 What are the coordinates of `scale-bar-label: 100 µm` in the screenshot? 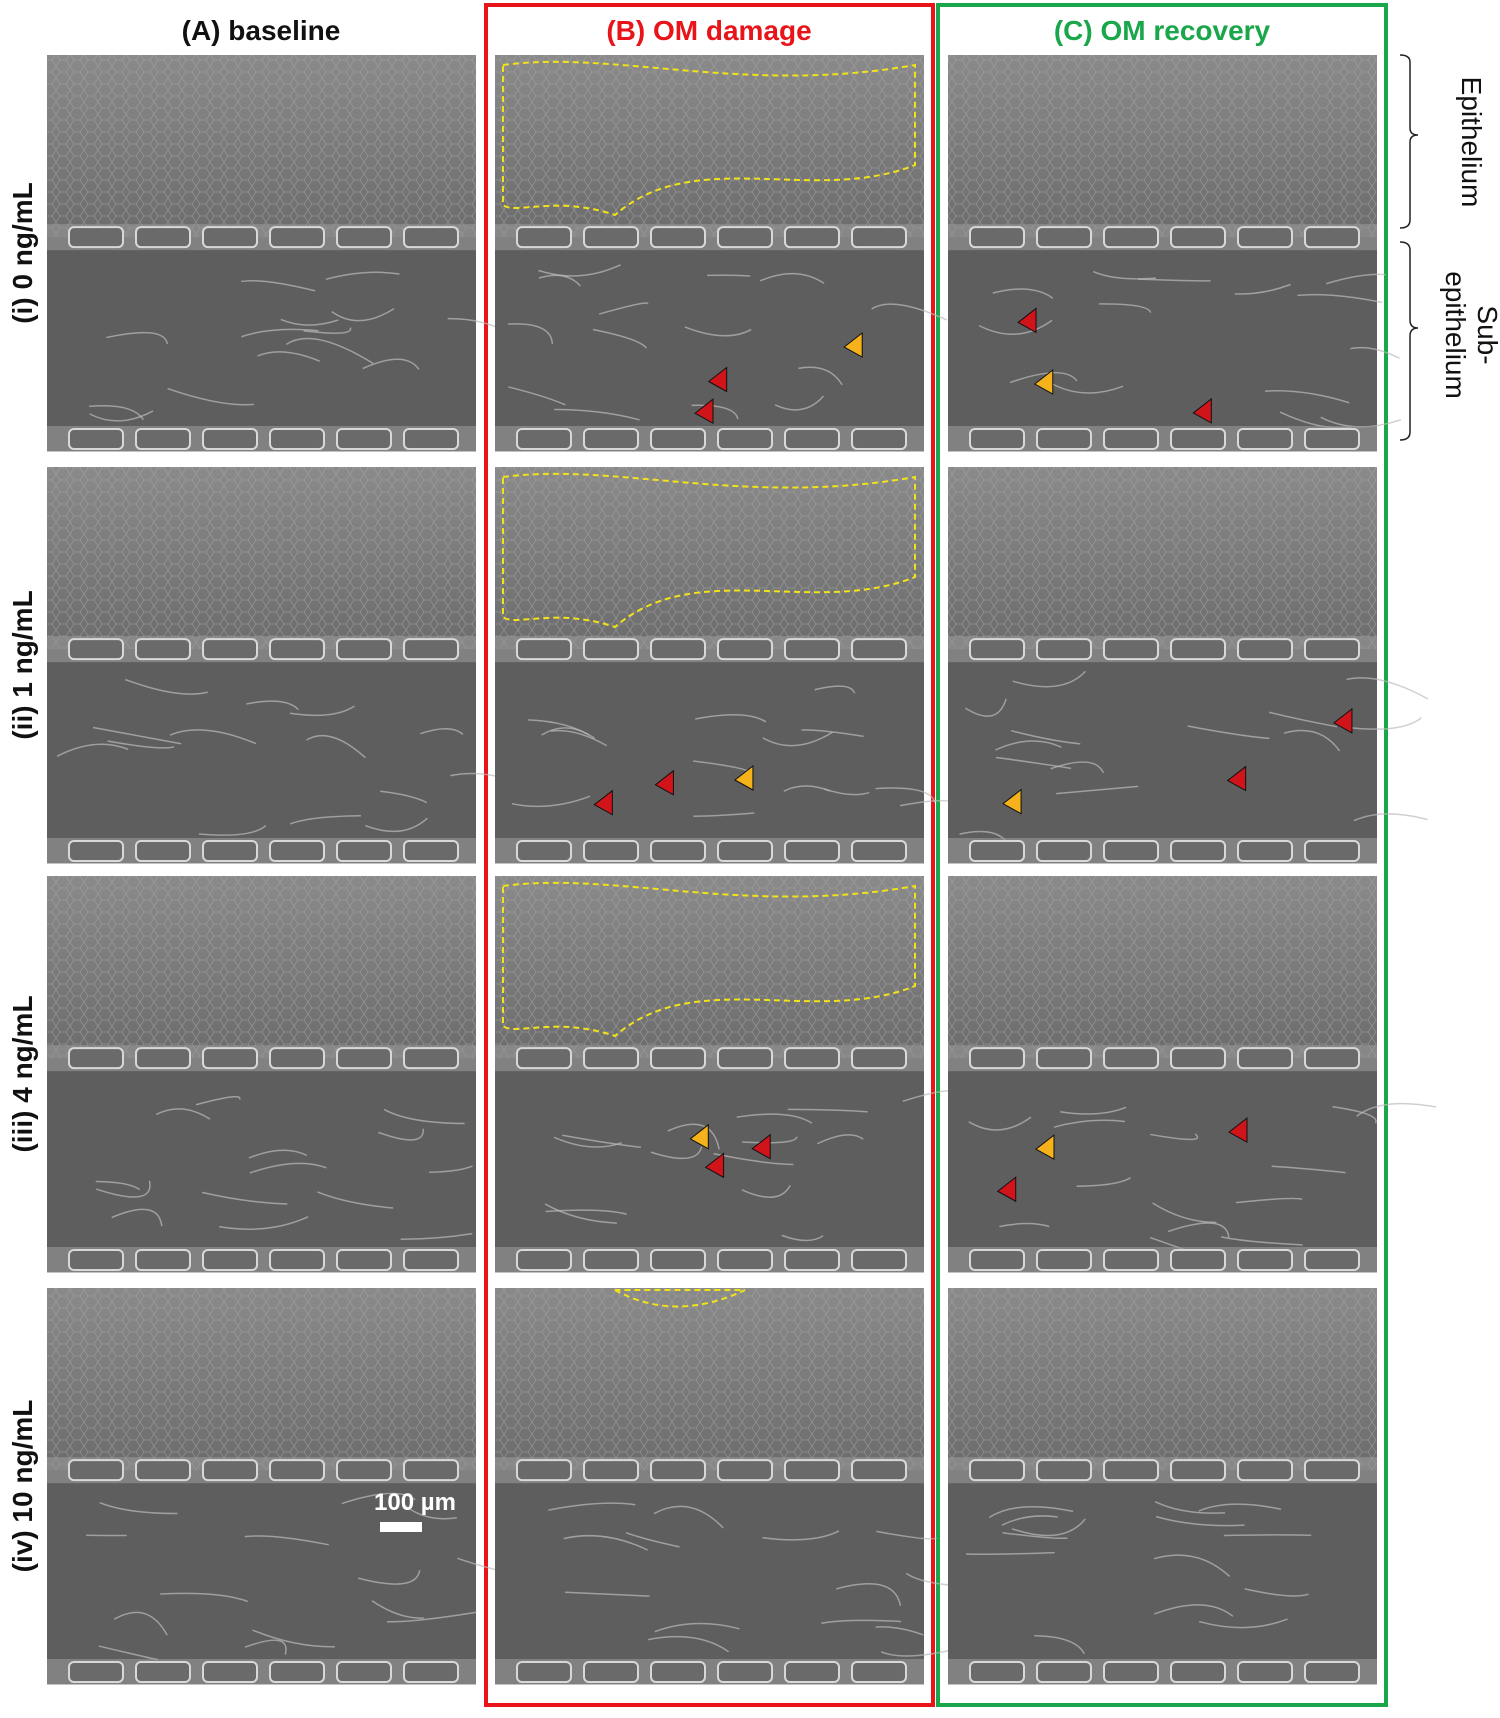 It's located at (415, 1502).